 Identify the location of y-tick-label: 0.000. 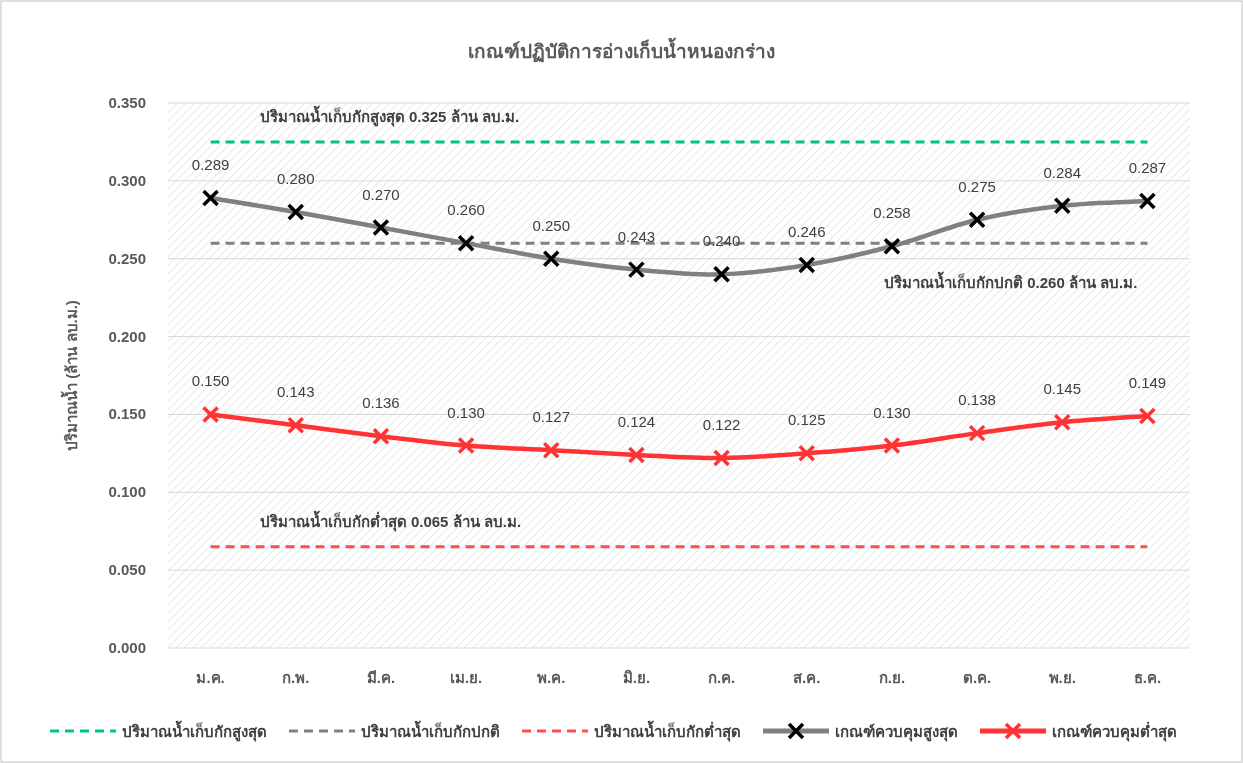
(127, 647).